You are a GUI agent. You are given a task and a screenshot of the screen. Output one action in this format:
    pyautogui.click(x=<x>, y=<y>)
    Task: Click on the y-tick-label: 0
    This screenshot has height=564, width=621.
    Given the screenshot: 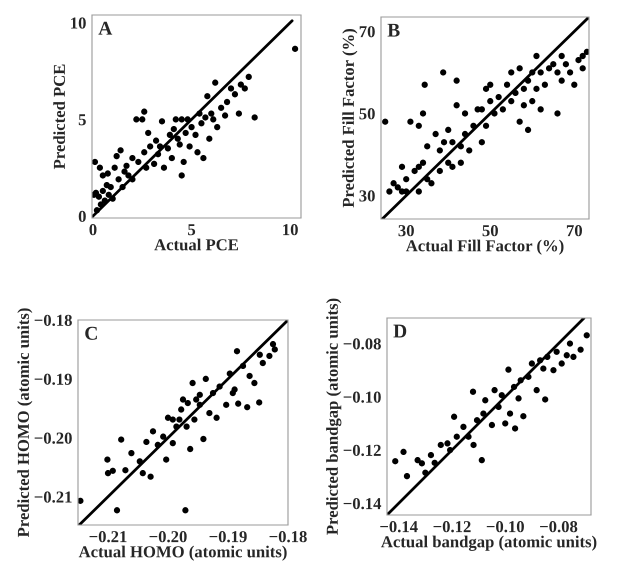 What is the action you would take?
    pyautogui.click(x=82, y=216)
    